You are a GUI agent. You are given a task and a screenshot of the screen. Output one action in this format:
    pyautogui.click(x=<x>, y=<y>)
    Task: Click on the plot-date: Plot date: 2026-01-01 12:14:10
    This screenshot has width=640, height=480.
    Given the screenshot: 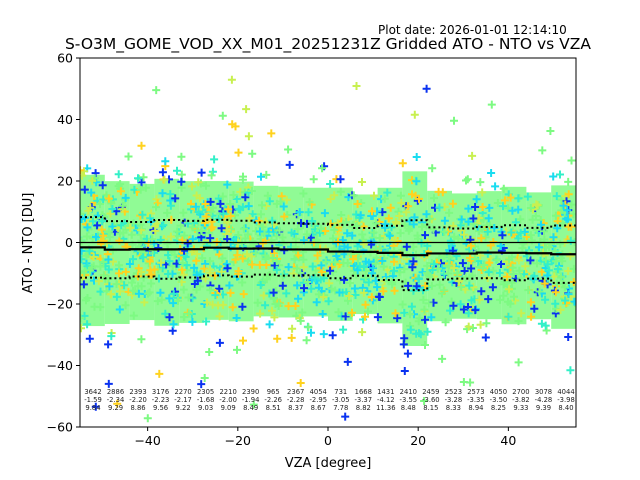 What is the action you would take?
    pyautogui.click(x=472, y=30)
    